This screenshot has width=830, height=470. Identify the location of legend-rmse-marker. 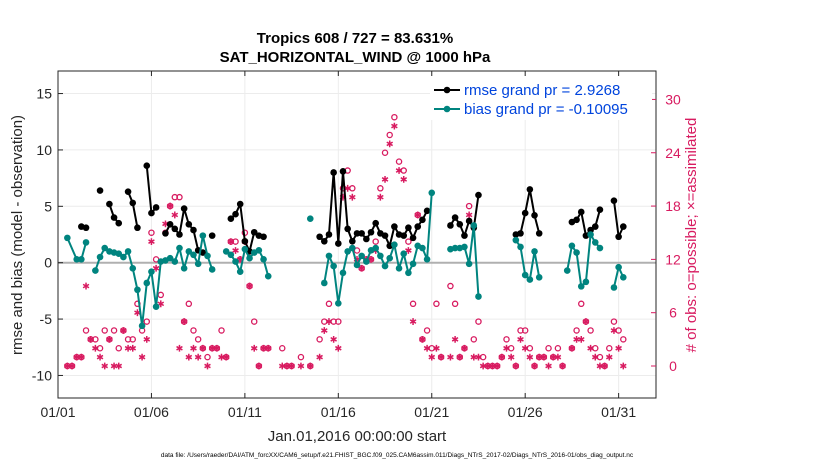
(447, 90).